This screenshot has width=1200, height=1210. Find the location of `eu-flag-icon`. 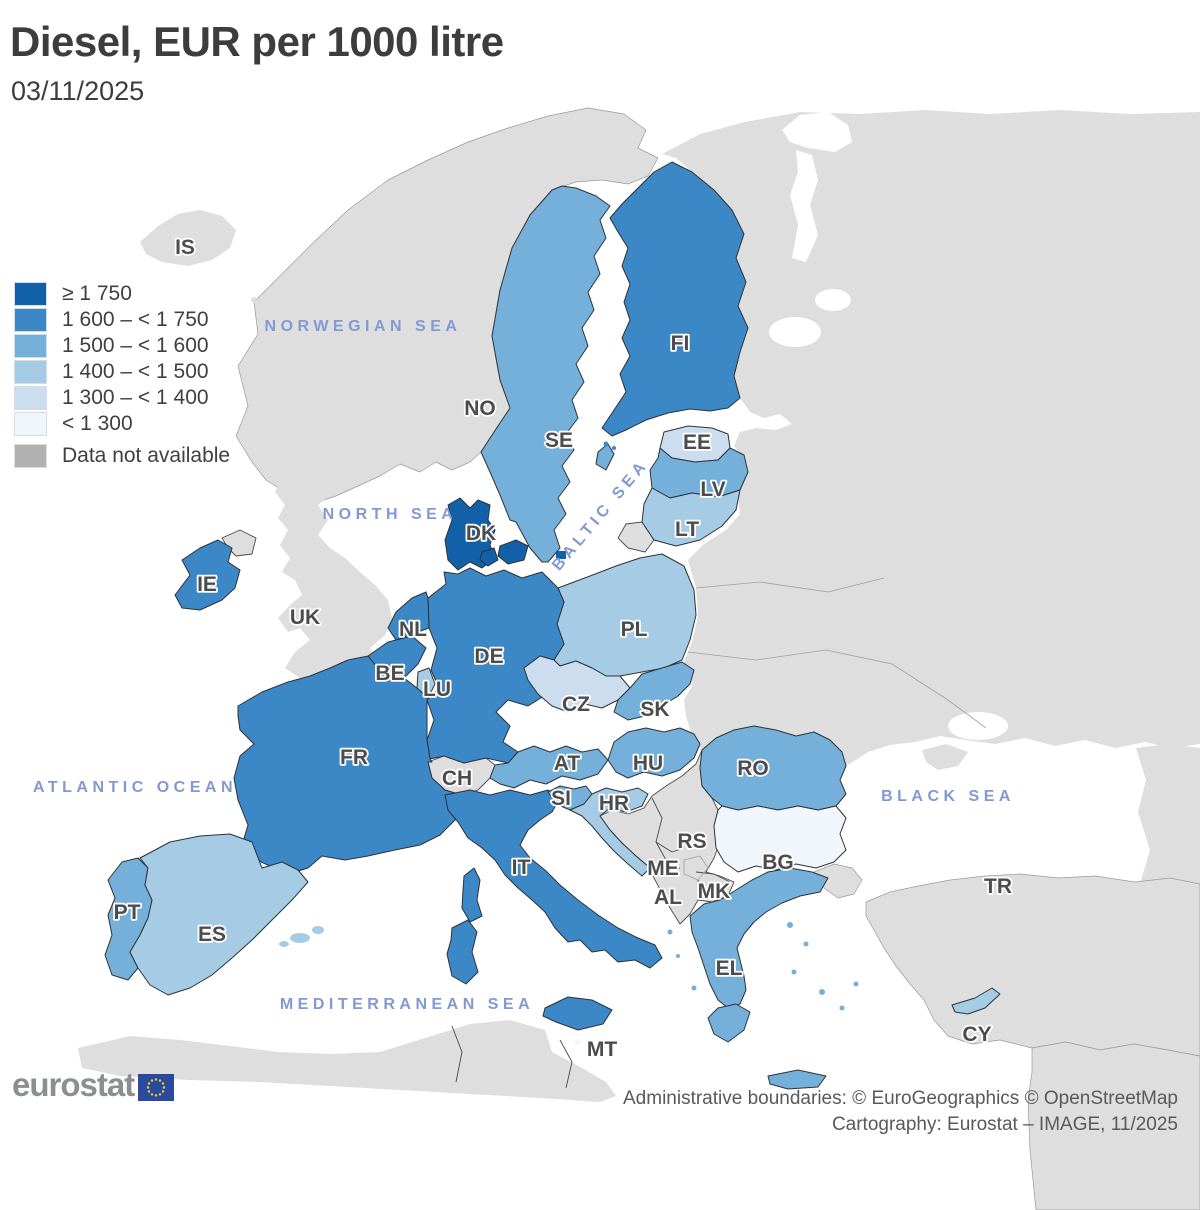

eu-flag-icon is located at coordinates (156, 1087).